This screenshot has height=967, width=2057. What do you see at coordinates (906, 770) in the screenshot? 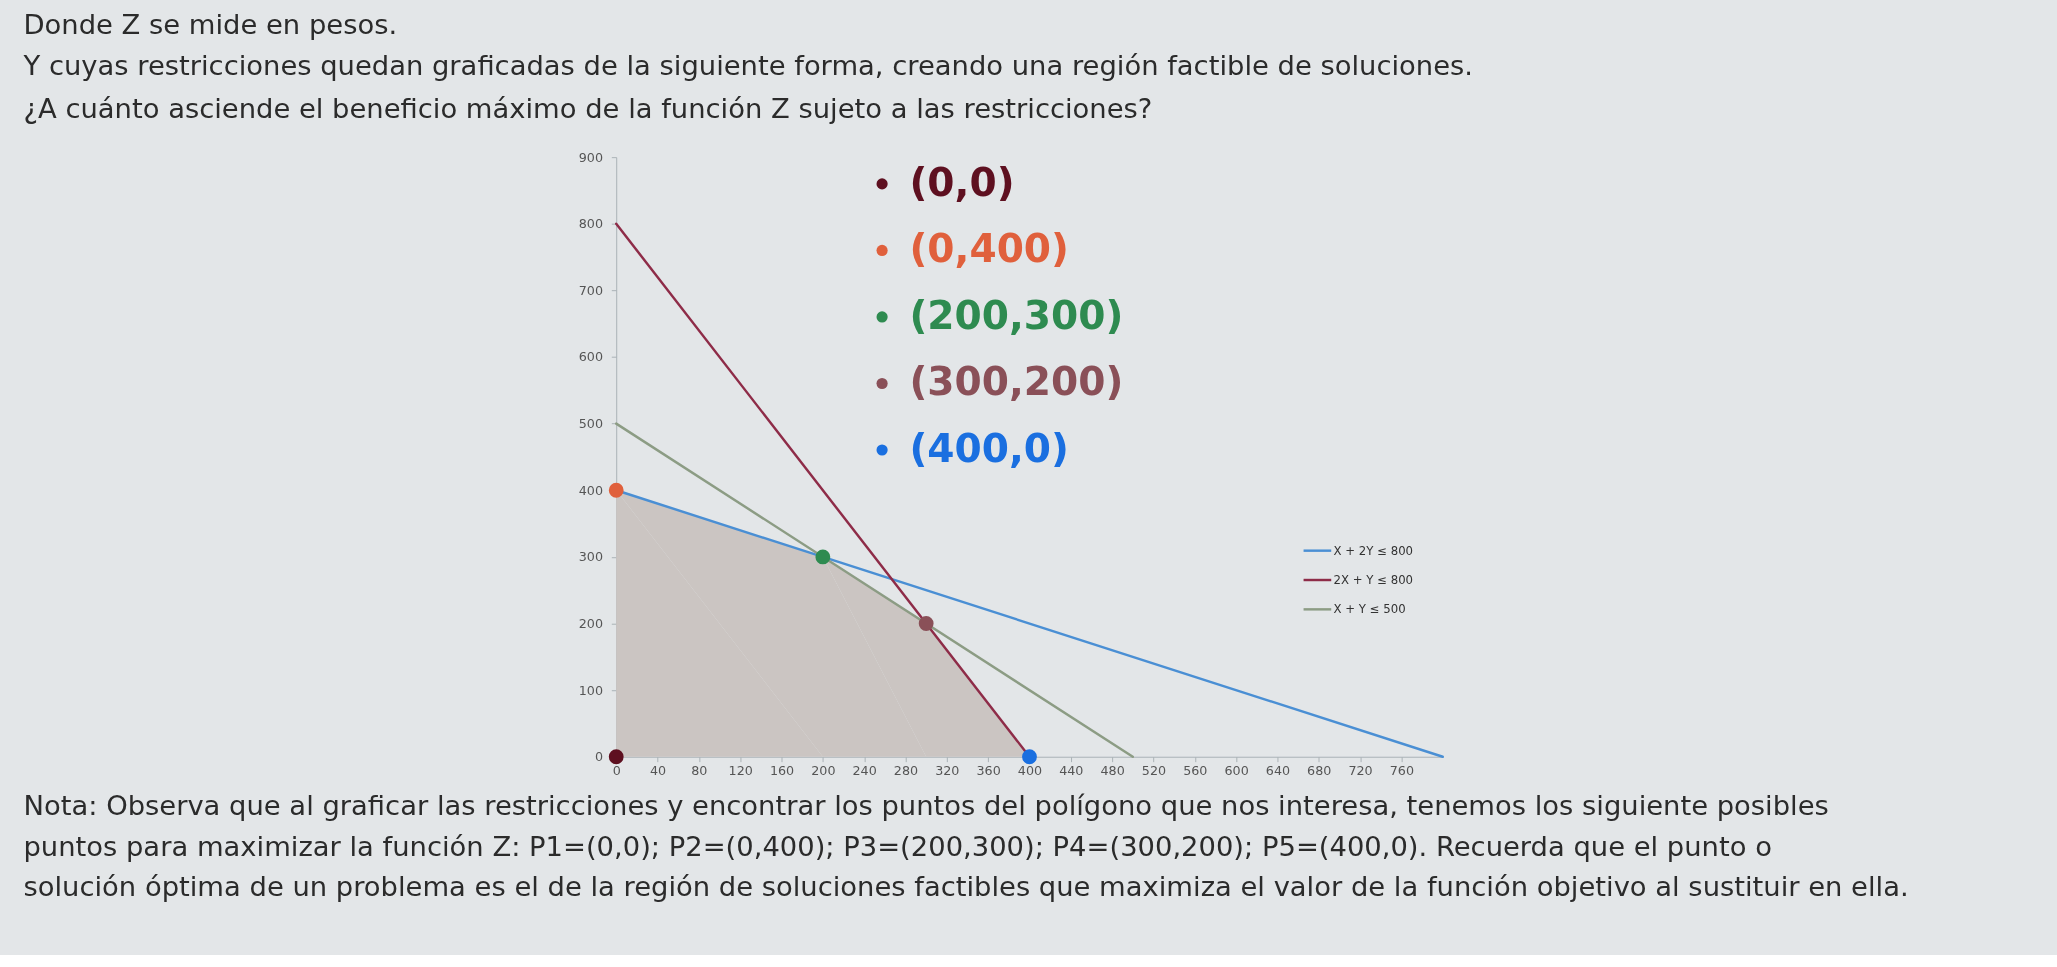
I see `x-tick-label: 280` at bounding box center [906, 770].